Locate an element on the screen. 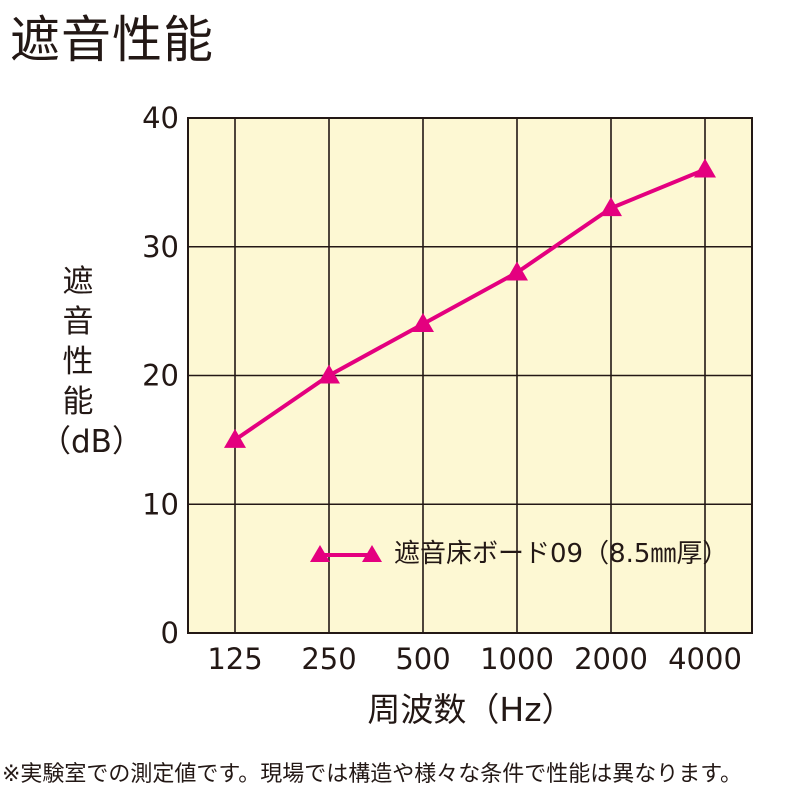 This screenshot has width=800, height=800. page-title: 遮音性能 is located at coordinates (112, 40).